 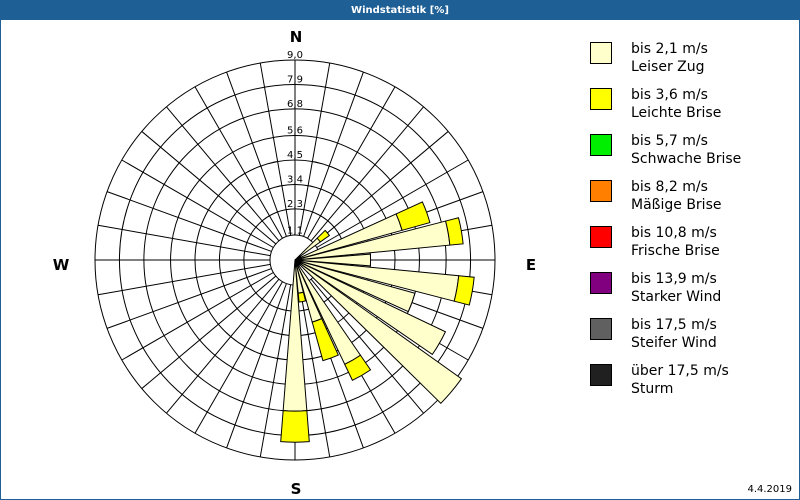 I want to click on legend-label: Frische Brise, so click(x=675, y=251).